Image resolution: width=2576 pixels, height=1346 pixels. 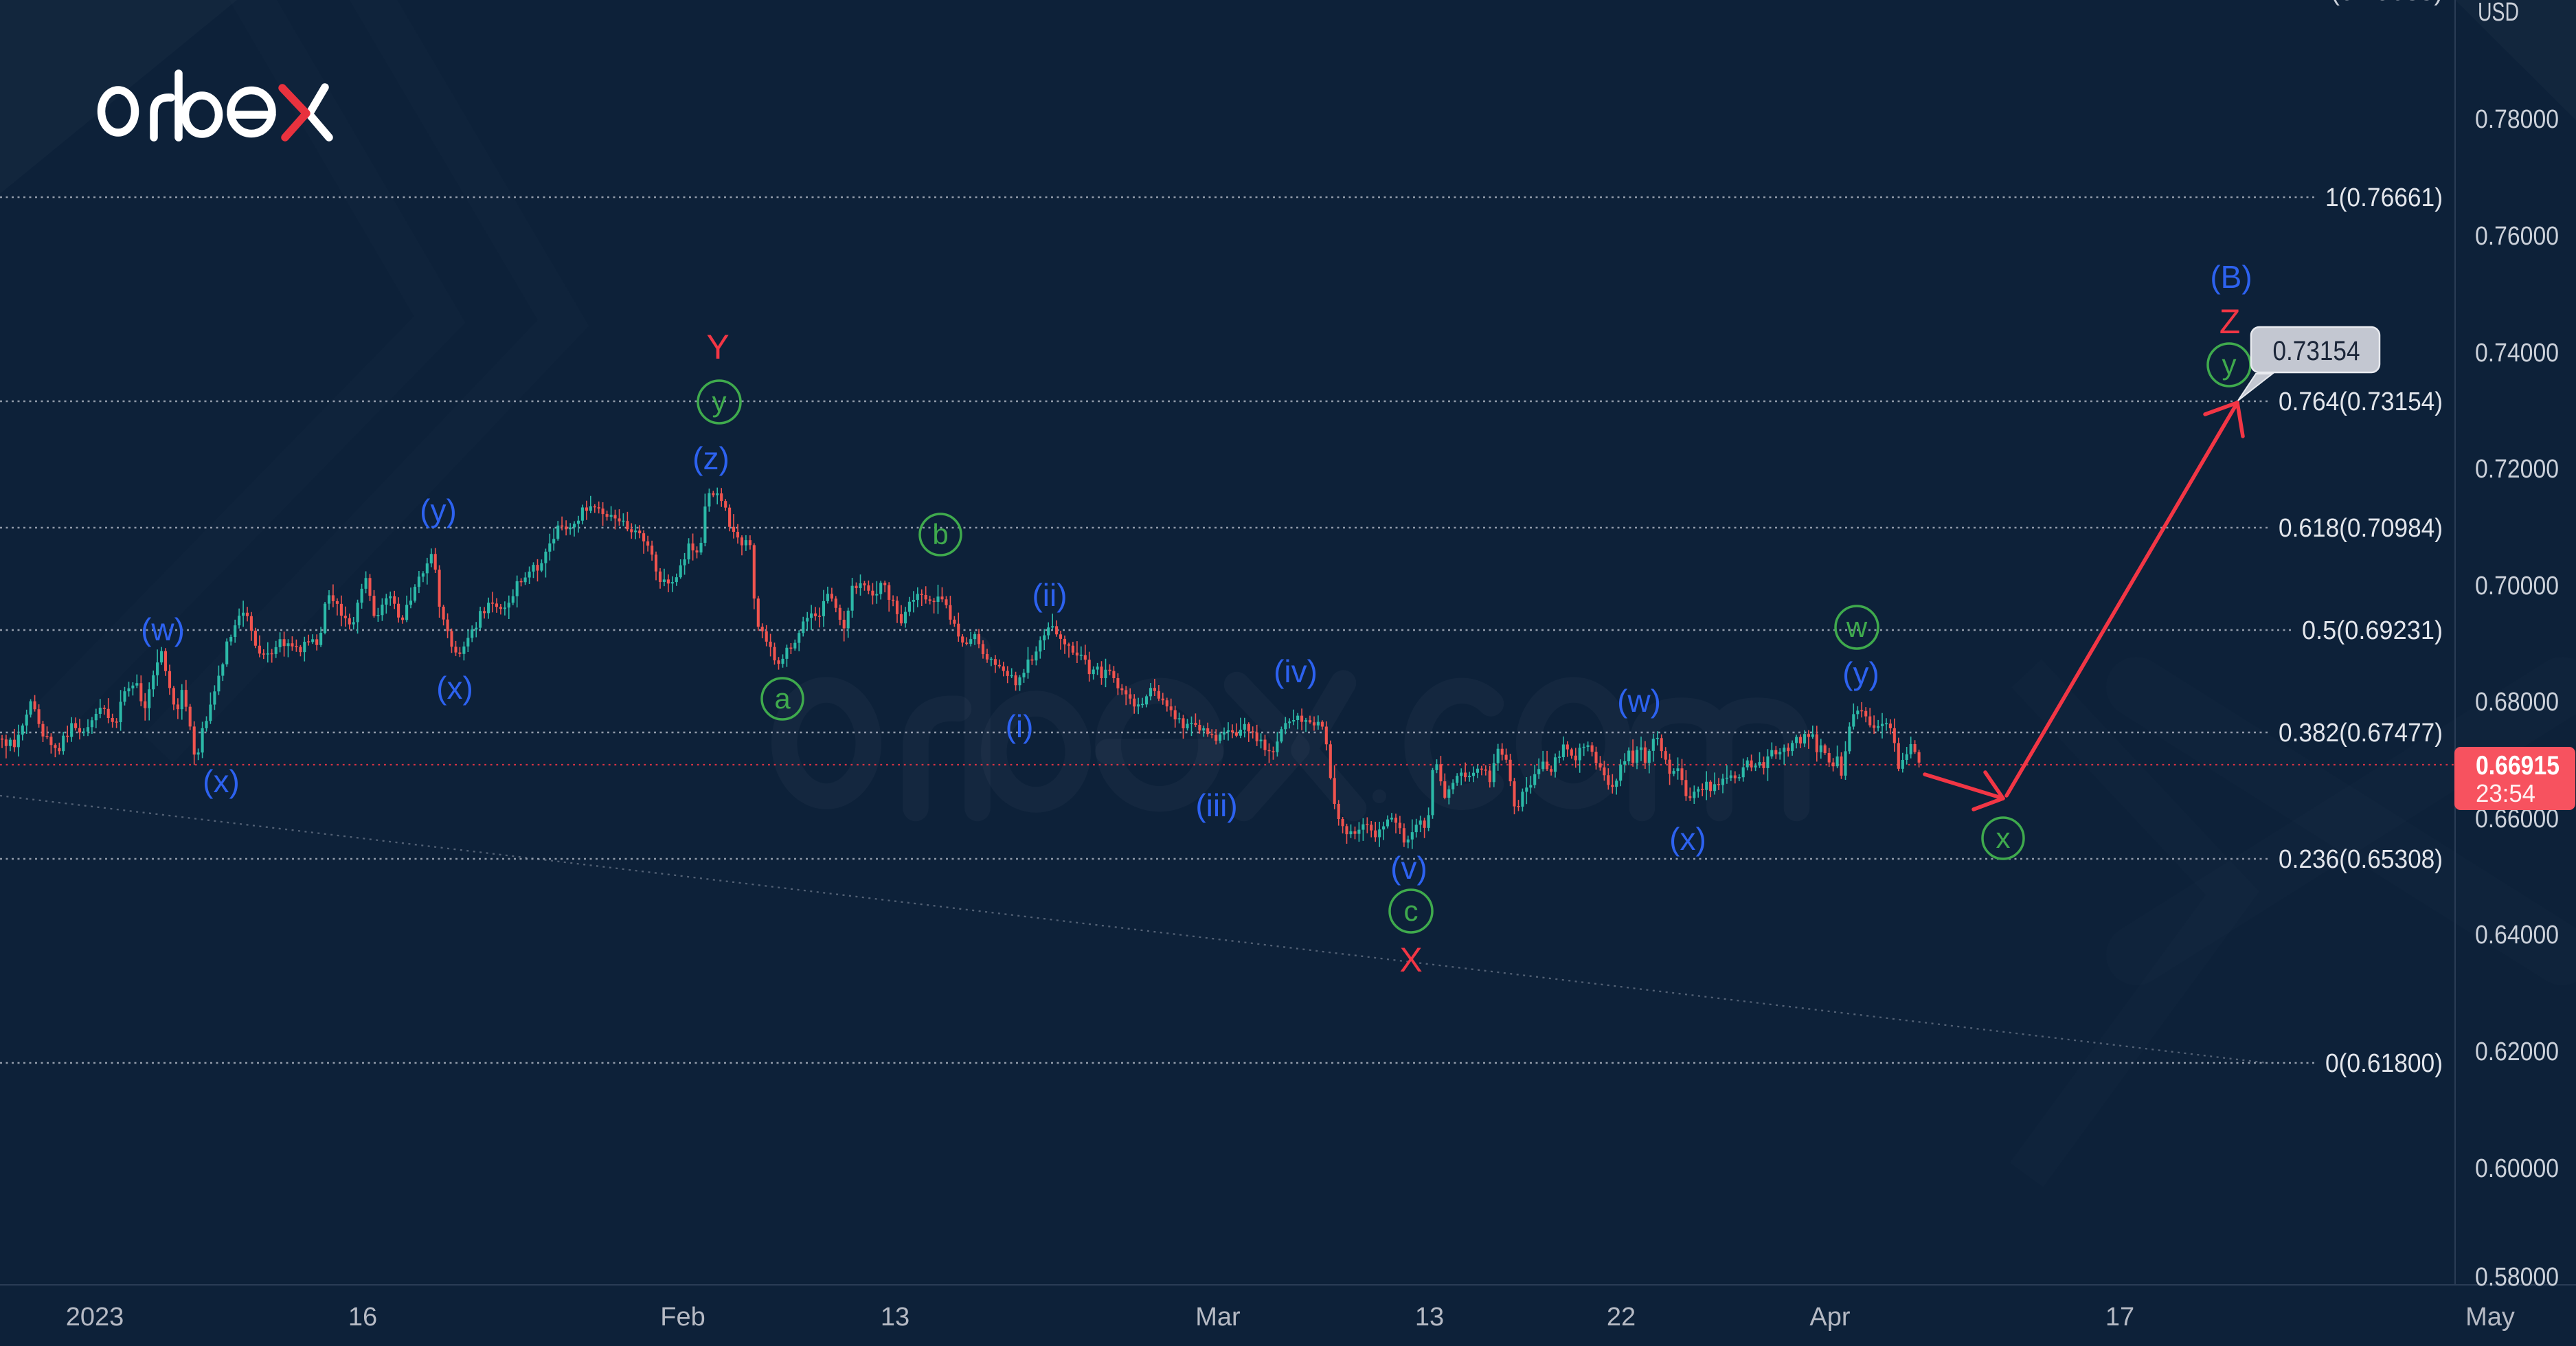 What do you see at coordinates (2003, 838) in the screenshot?
I see `svg-text: x` at bounding box center [2003, 838].